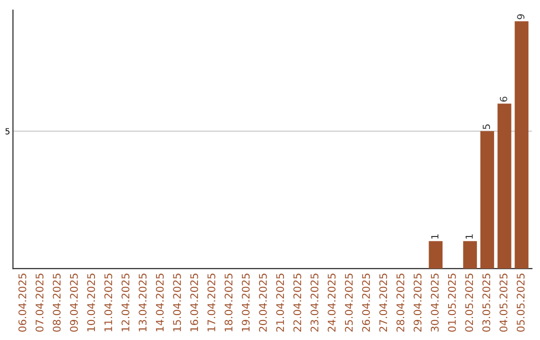  I want to click on x-tick-label: 03.05.2025, so click(486, 303).